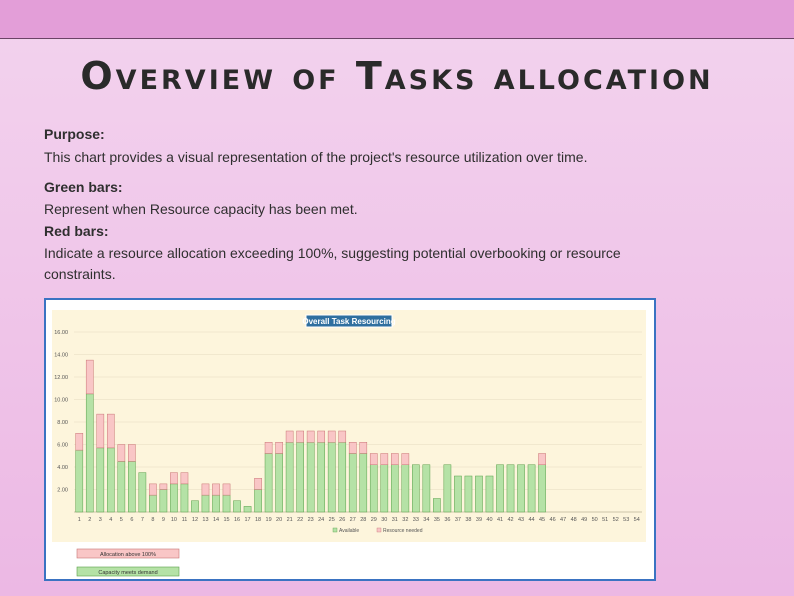  I want to click on y-tick-label: 8.00, so click(62, 423).